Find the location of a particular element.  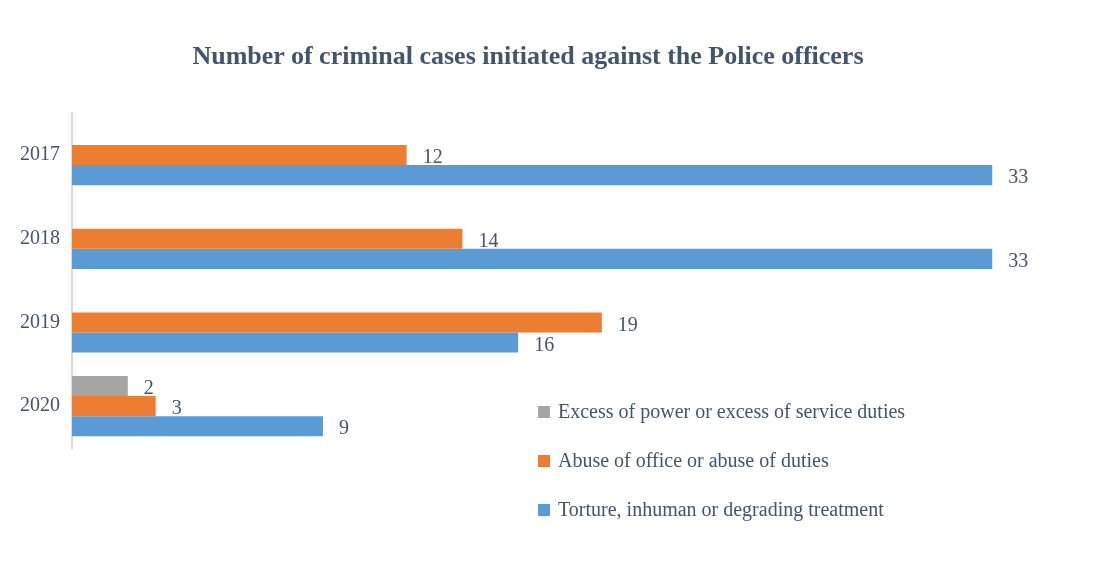

legend-label: Torture, inhuman or degrading treatment is located at coordinates (721, 509).